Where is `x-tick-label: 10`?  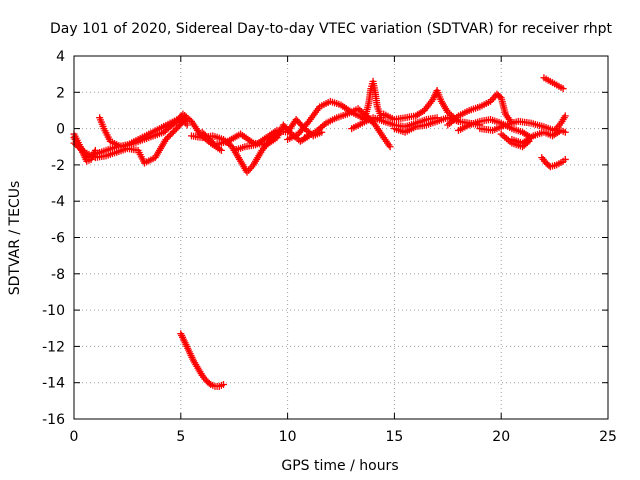
x-tick-label: 10 is located at coordinates (288, 437).